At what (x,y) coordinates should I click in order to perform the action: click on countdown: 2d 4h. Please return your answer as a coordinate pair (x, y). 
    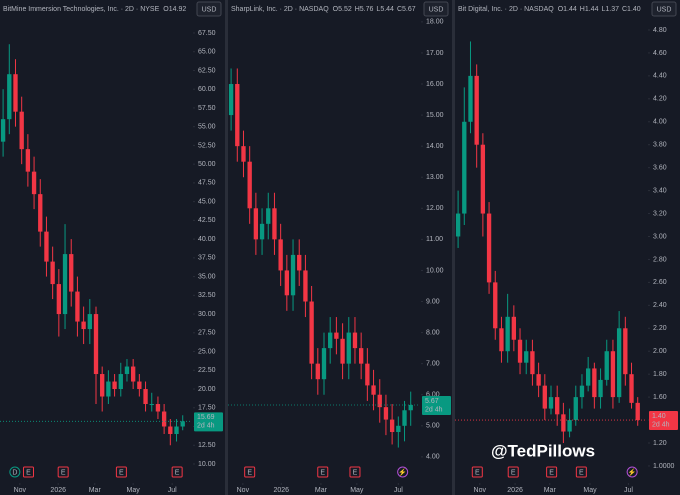
    Looking at the image, I should click on (661, 424).